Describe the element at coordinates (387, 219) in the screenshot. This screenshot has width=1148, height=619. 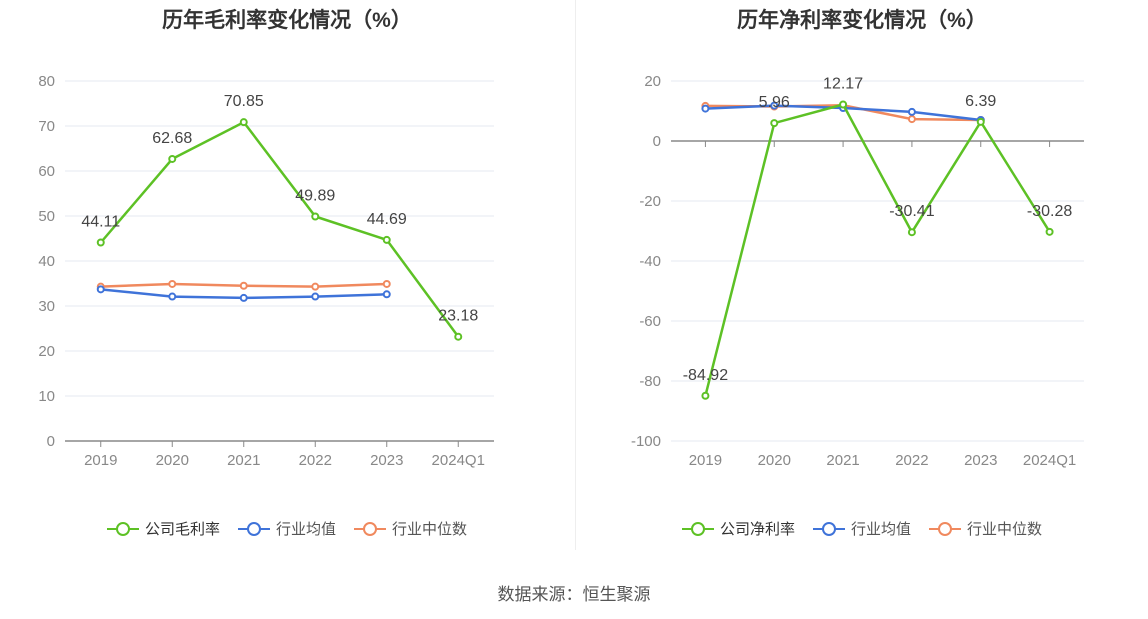
I see `data-label: 44.69` at that location.